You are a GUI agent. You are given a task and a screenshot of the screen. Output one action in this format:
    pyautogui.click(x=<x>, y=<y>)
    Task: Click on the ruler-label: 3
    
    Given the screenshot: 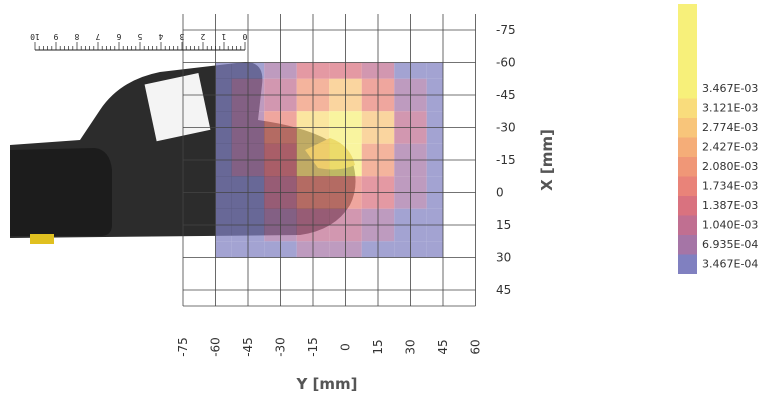 What is the action you would take?
    pyautogui.click(x=181, y=36)
    